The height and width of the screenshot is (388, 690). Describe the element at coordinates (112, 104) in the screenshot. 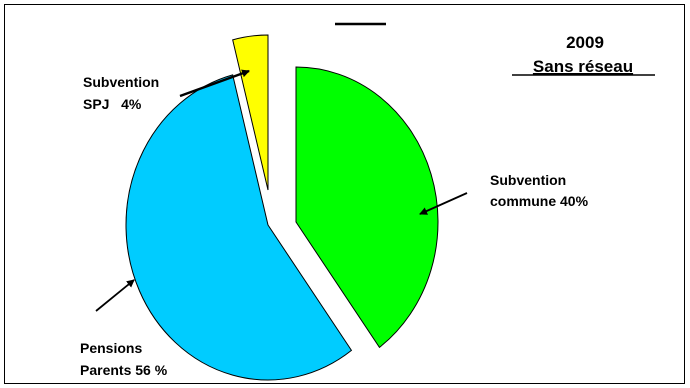

I see `slice-label-spj-line2: SPJ 4%` at that location.